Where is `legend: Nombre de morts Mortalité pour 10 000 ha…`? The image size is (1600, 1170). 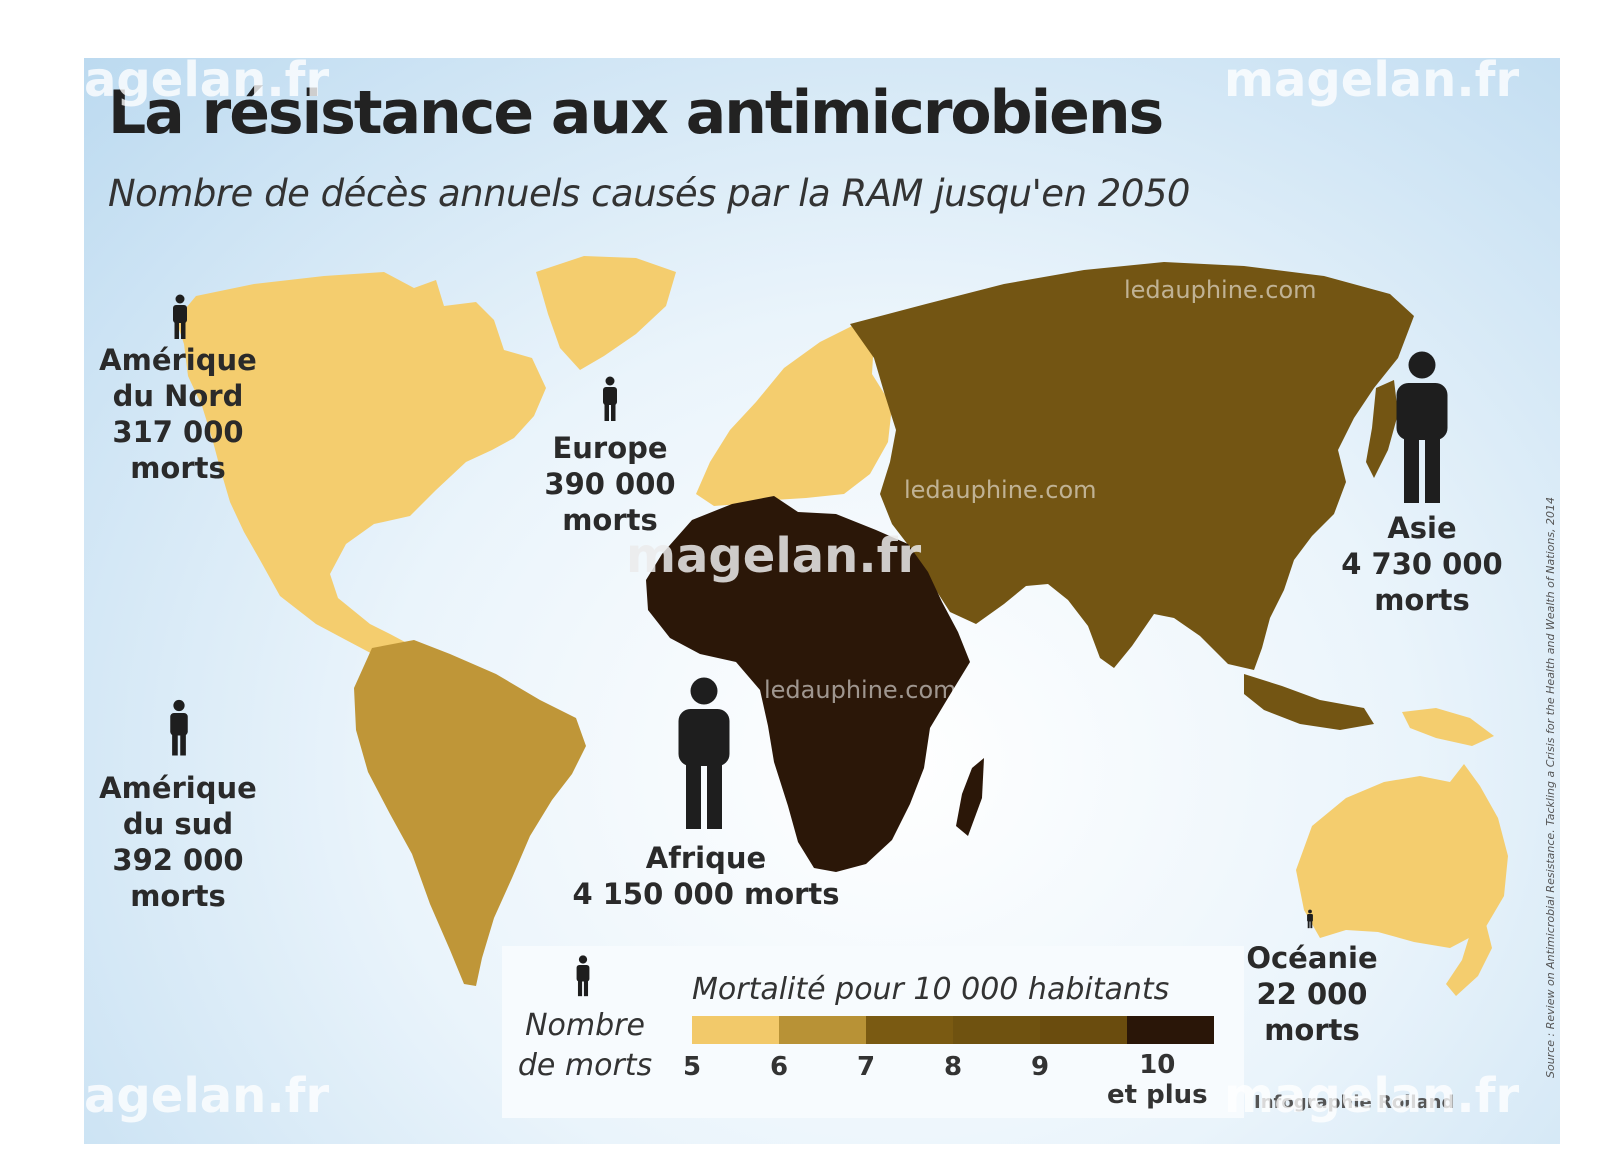
legend: Nombre de morts Mortalité pour 10 000 ha… is located at coordinates (873, 1032).